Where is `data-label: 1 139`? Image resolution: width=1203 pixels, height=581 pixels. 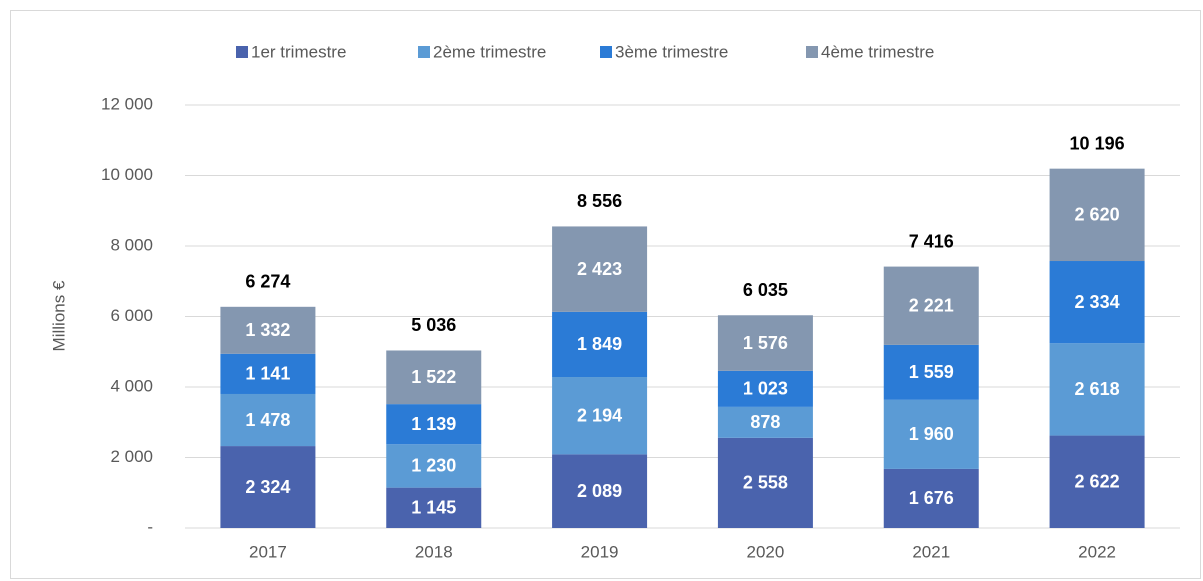 data-label: 1 139 is located at coordinates (433, 424).